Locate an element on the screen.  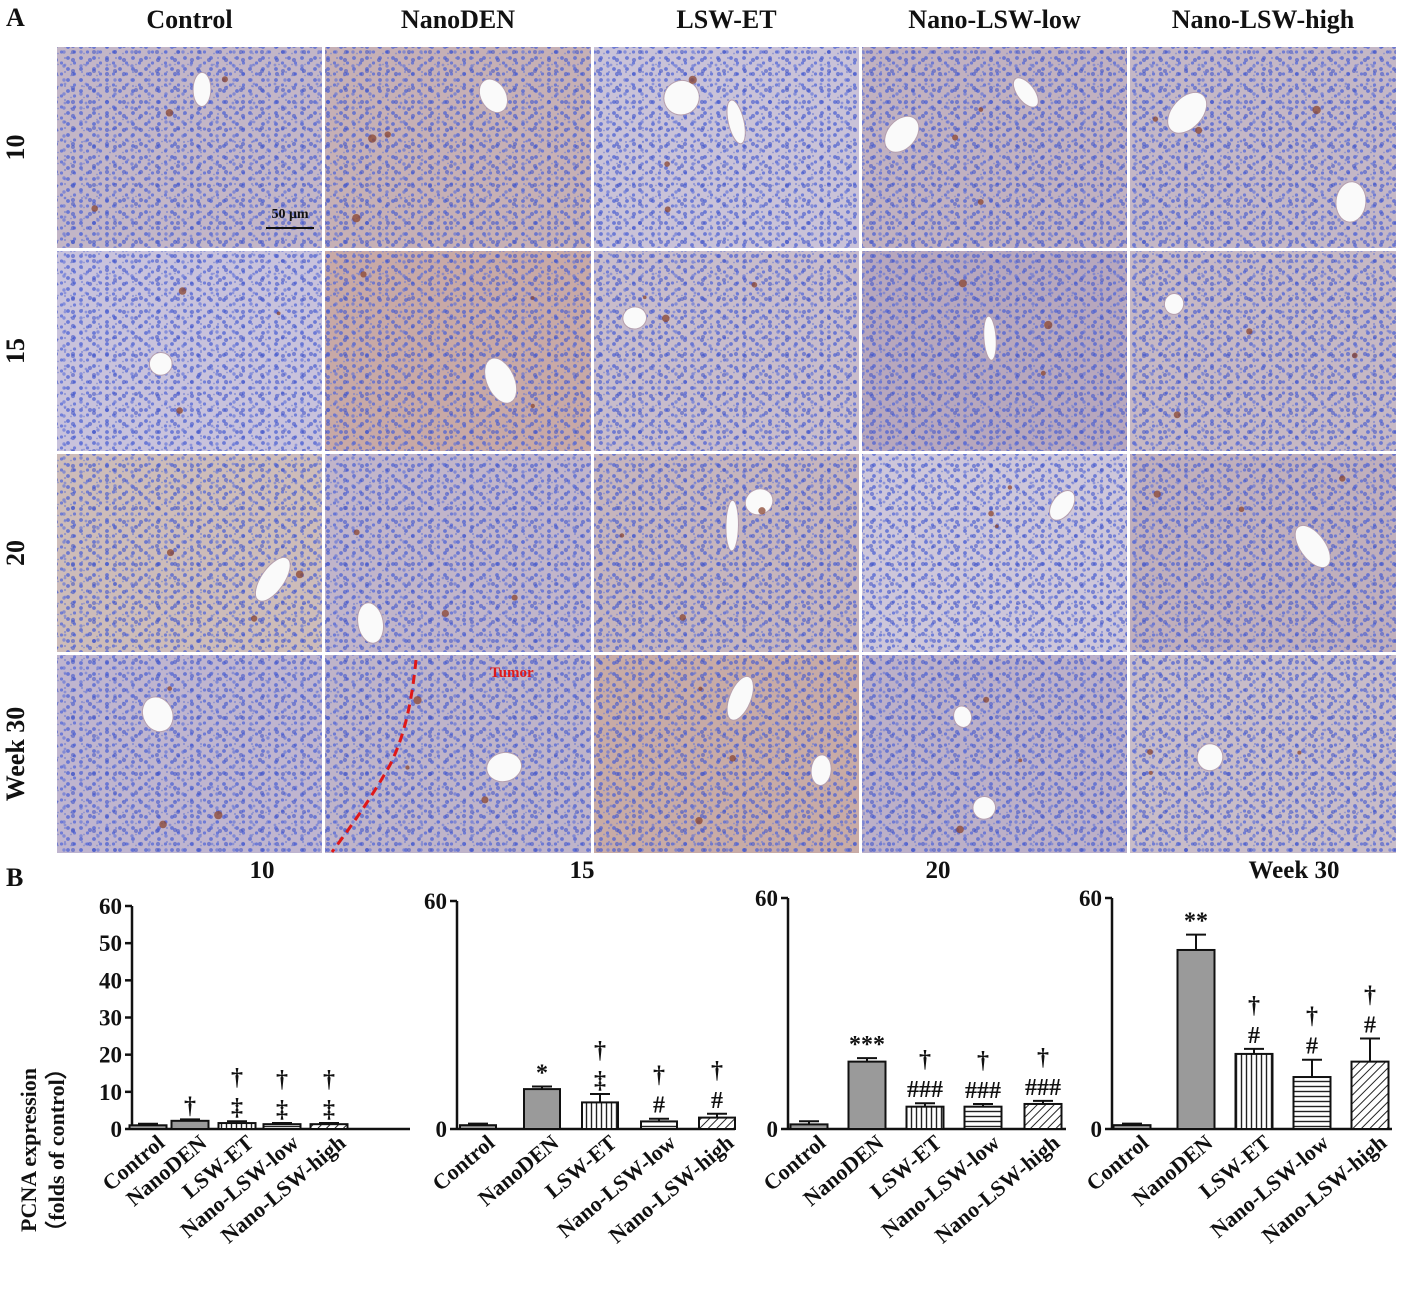
y-axis-label-line2: （folds of control） is located at coordinates (56, 1149).